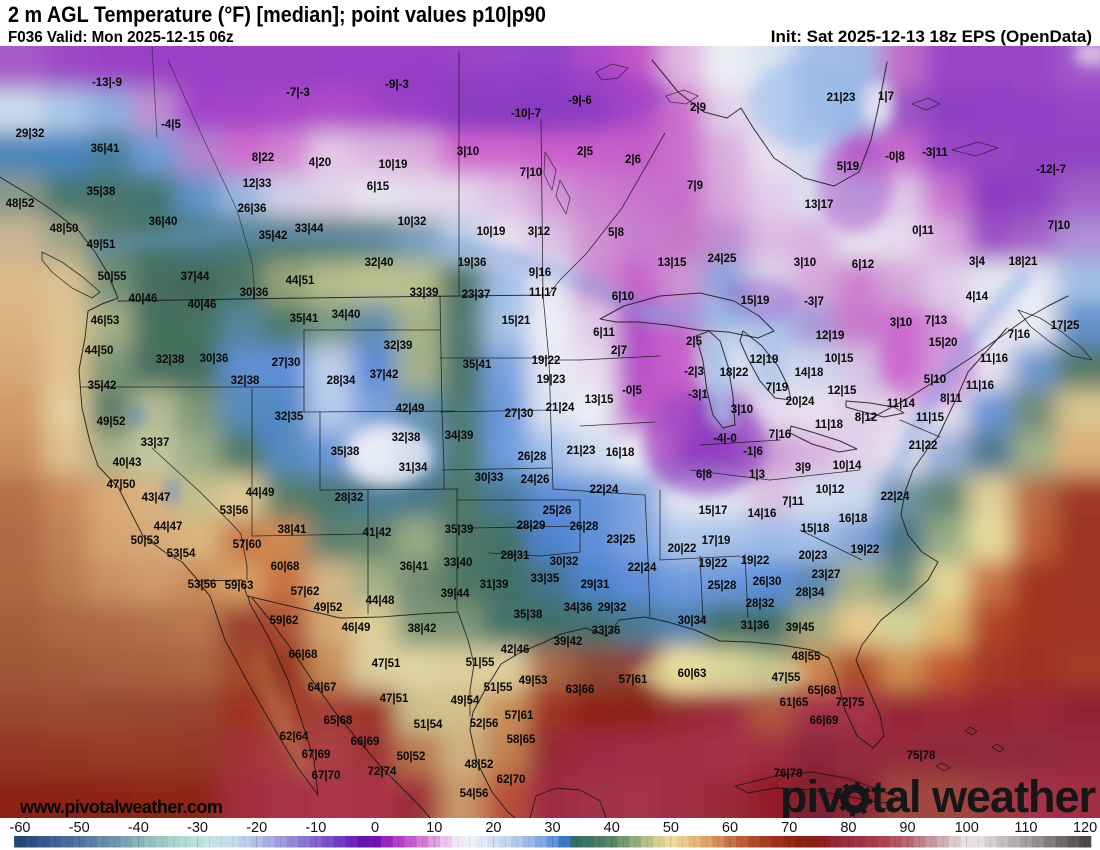 The height and width of the screenshot is (850, 1100). I want to click on svg-text: 6|12, so click(863, 265).